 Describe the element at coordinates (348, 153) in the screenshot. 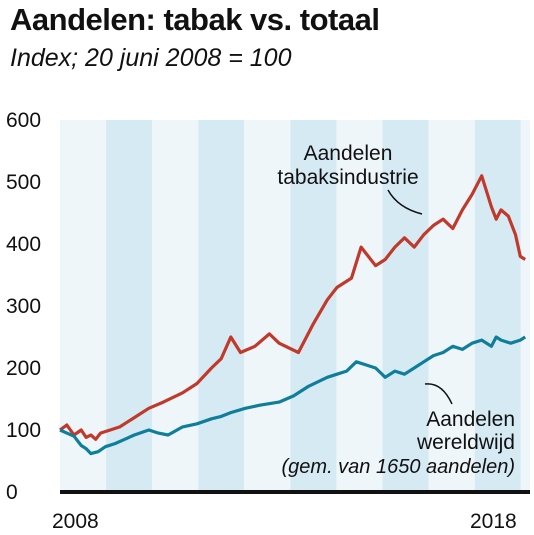

I see `annotation-tobacco-line1: Aandelen` at that location.